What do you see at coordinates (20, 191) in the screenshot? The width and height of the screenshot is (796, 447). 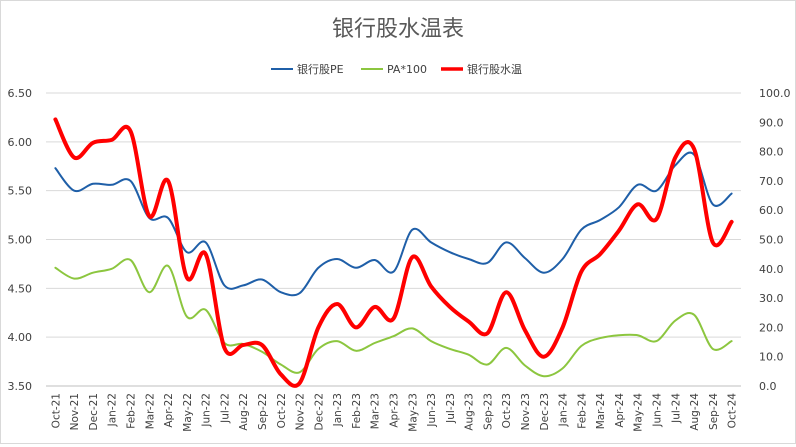 I see `left-tick-label: 5.50` at bounding box center [20, 191].